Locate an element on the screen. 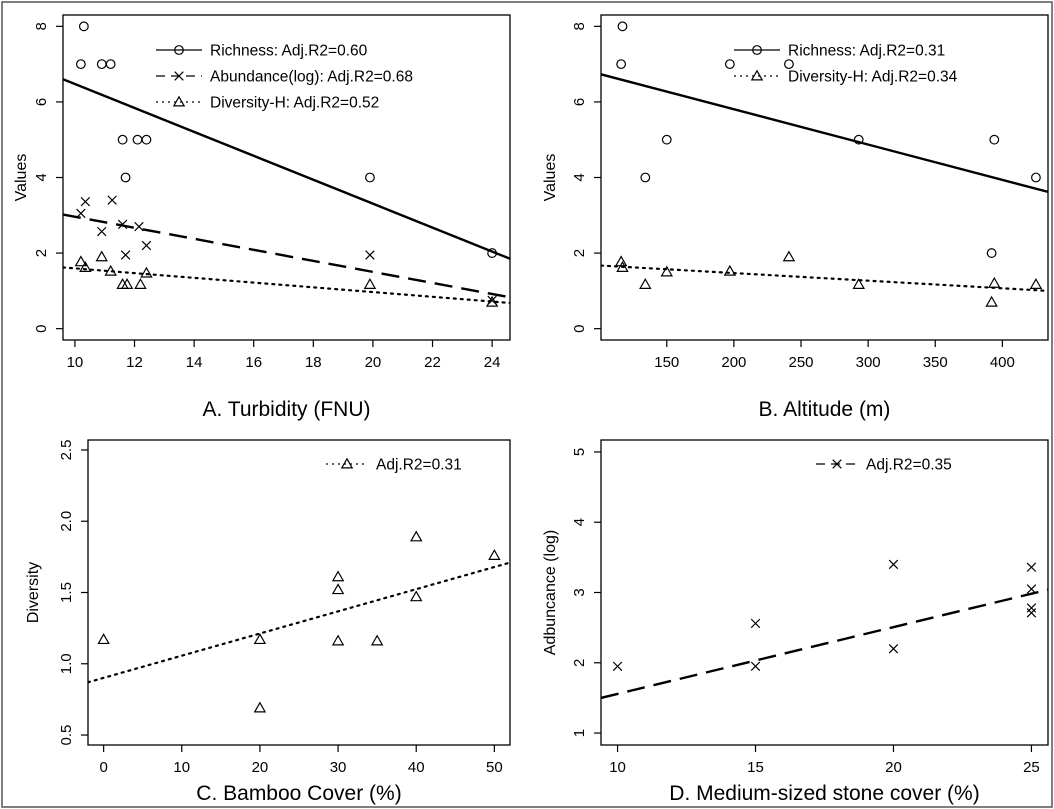 Image resolution: width=1054 pixels, height=809 pixels. legend-label: Richness: Adj.R2=0.31 is located at coordinates (866, 51).